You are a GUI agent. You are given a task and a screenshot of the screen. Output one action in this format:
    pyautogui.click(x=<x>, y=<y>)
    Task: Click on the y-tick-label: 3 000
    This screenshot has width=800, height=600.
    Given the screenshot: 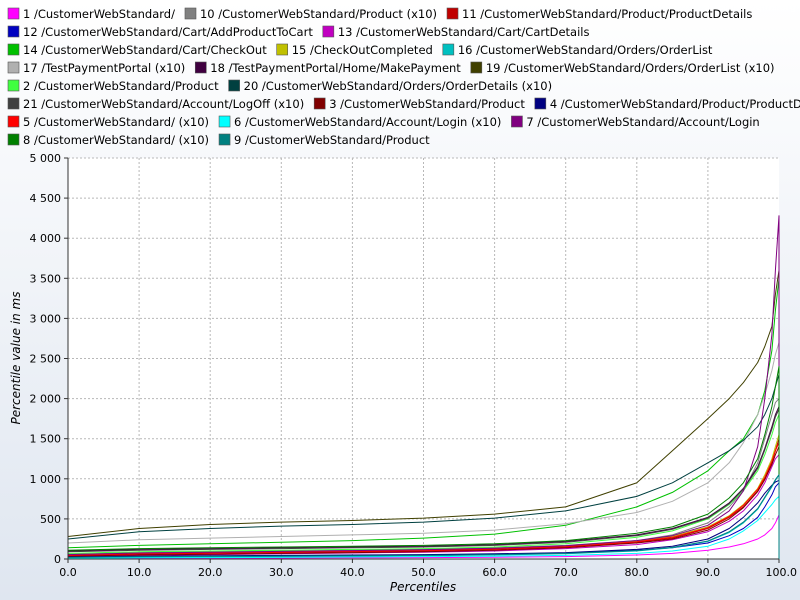 What is the action you would take?
    pyautogui.click(x=46, y=318)
    